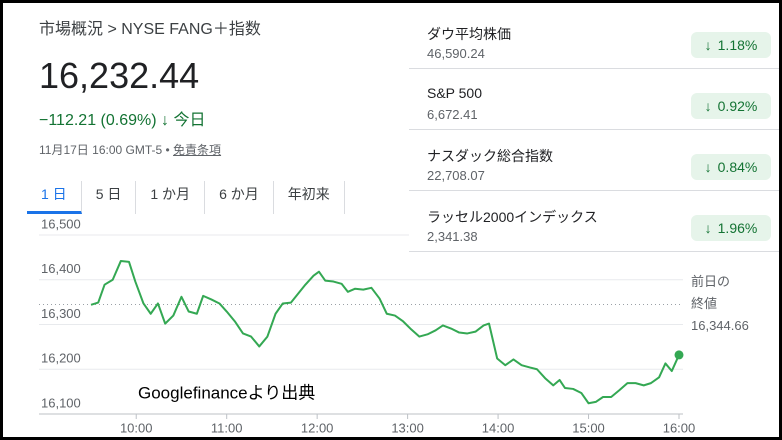 Image resolution: width=782 pixels, height=440 pixels. Describe the element at coordinates (594, 160) in the screenshot. I see `index-row: ナスダック総合指数 22,708.07 ↓ 0.84%` at that location.